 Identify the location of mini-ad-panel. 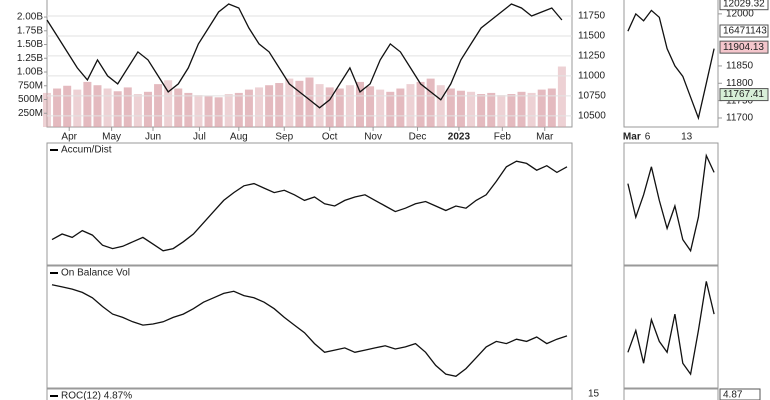
(671, 204).